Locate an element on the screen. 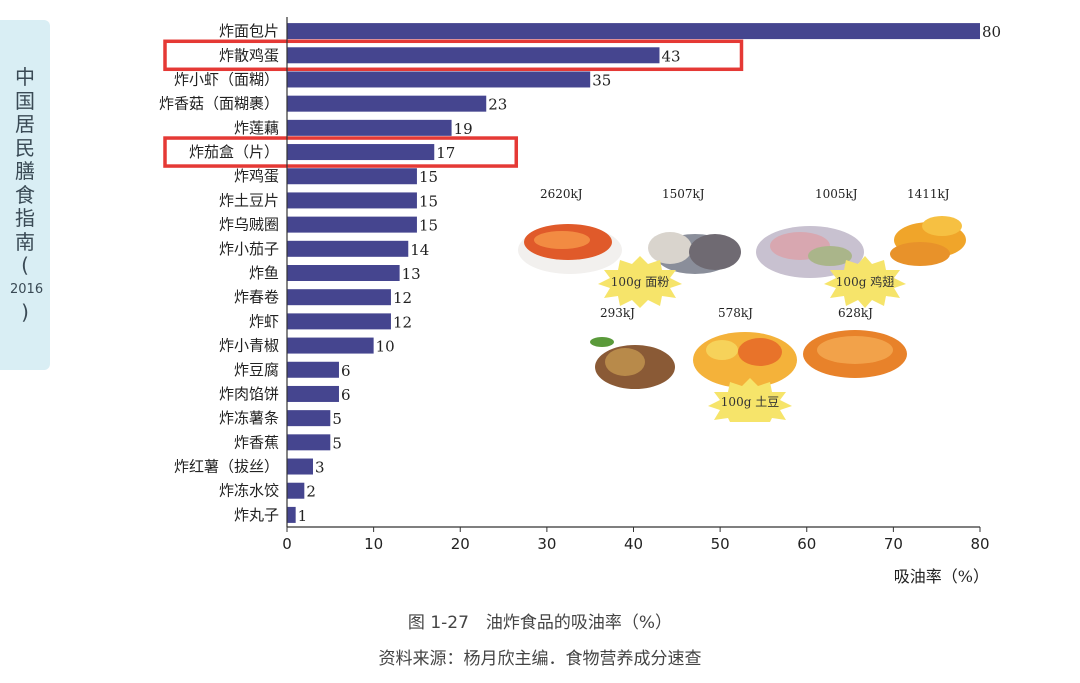 This screenshot has width=1080, height=683. value-label: 23 is located at coordinates (497, 105).